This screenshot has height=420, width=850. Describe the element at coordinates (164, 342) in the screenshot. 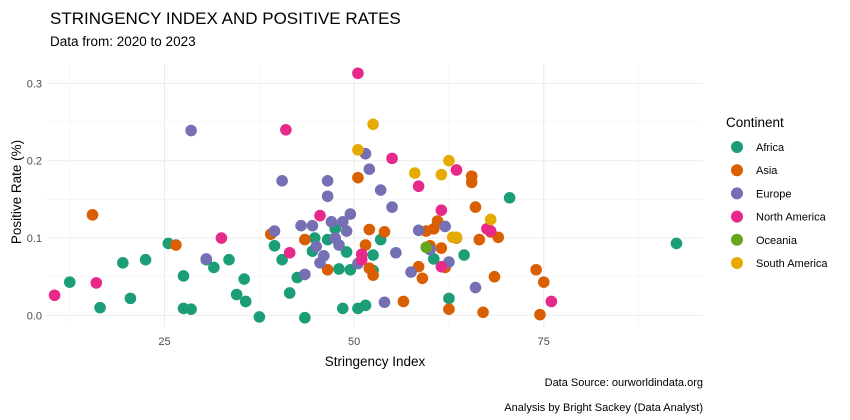

I see `x-tick-label: 25` at that location.